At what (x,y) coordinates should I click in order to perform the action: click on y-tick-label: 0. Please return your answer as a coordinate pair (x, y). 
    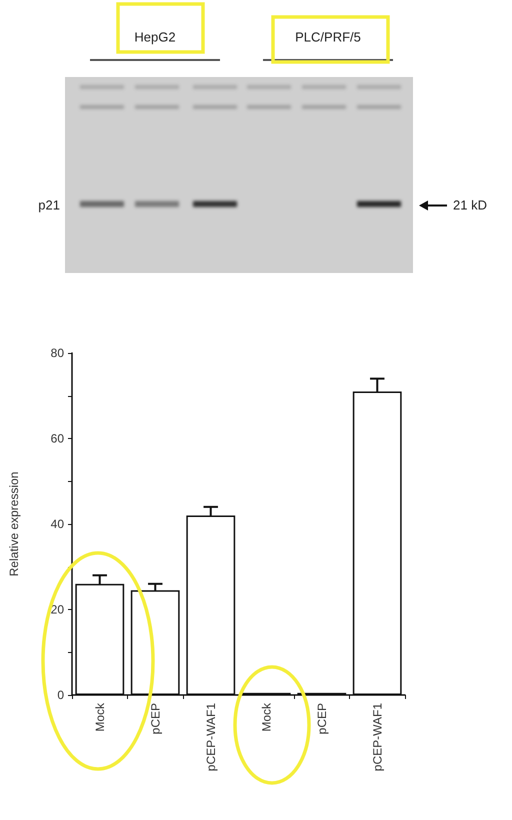
    Looking at the image, I should click on (60, 695).